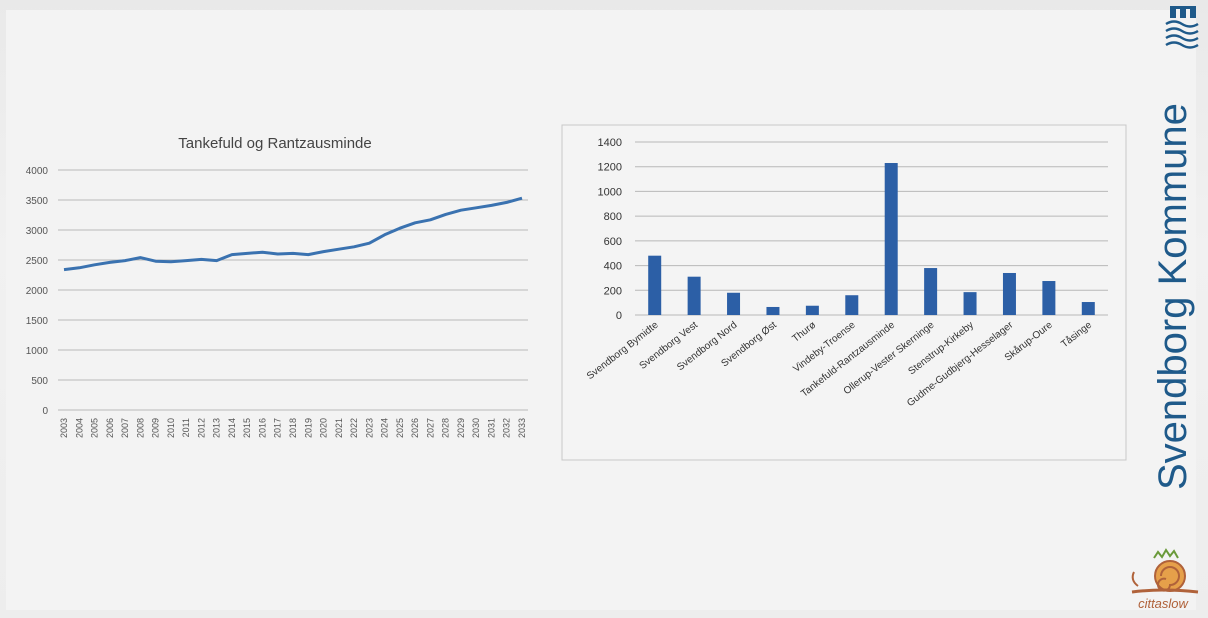 Image resolution: width=1208 pixels, height=618 pixels. Describe the element at coordinates (110, 428) in the screenshot. I see `line-chart-xtick-label: 2006` at that location.